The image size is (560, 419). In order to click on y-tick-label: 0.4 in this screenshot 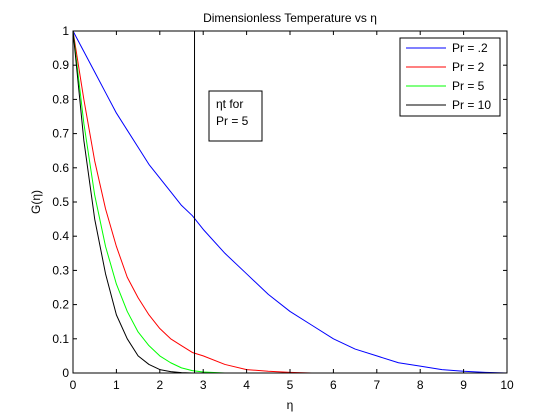, I will do `click(60, 236)`.